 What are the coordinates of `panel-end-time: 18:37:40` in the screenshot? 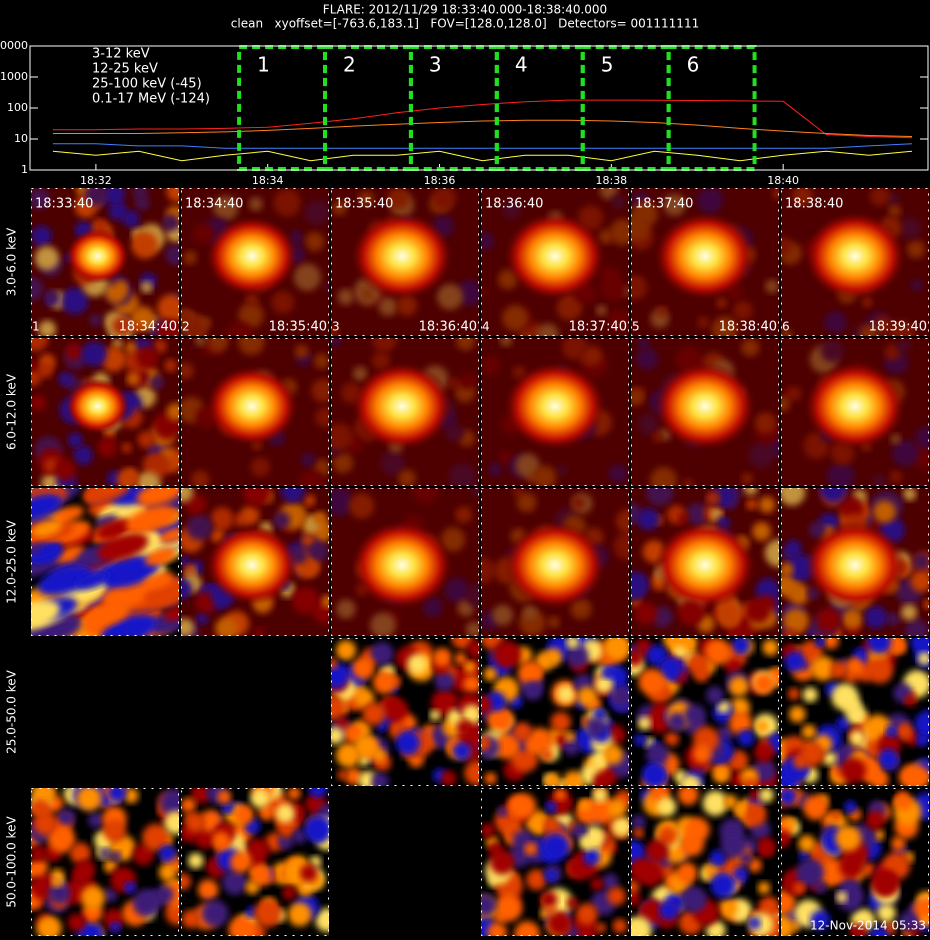 It's located at (598, 327).